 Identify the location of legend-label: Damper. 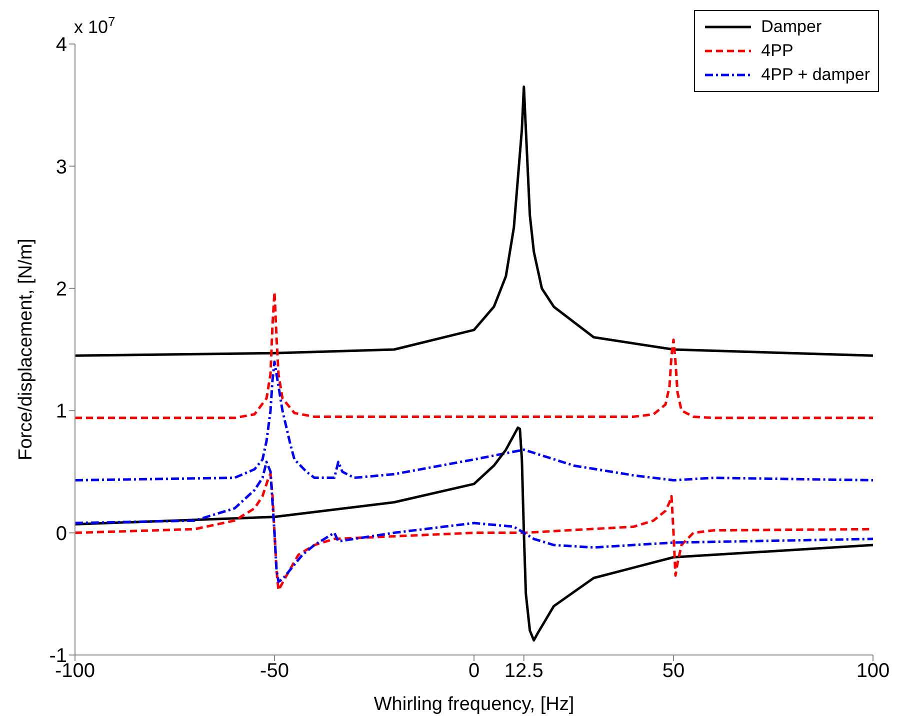
(791, 27).